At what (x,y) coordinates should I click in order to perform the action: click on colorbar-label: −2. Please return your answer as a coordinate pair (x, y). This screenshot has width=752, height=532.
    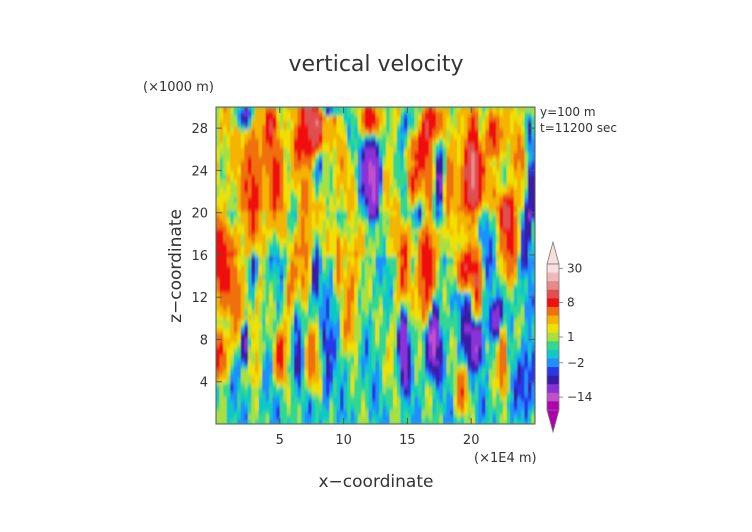
    Looking at the image, I should click on (576, 363).